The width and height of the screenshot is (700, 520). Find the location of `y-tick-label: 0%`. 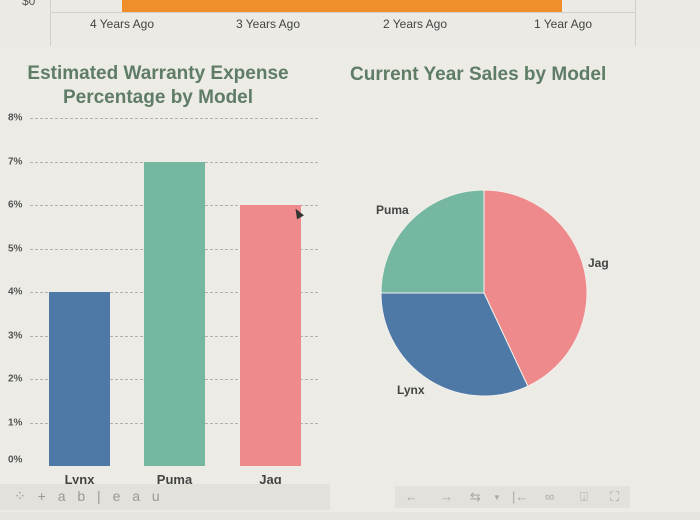

y-tick-label: 0% is located at coordinates (15, 460).